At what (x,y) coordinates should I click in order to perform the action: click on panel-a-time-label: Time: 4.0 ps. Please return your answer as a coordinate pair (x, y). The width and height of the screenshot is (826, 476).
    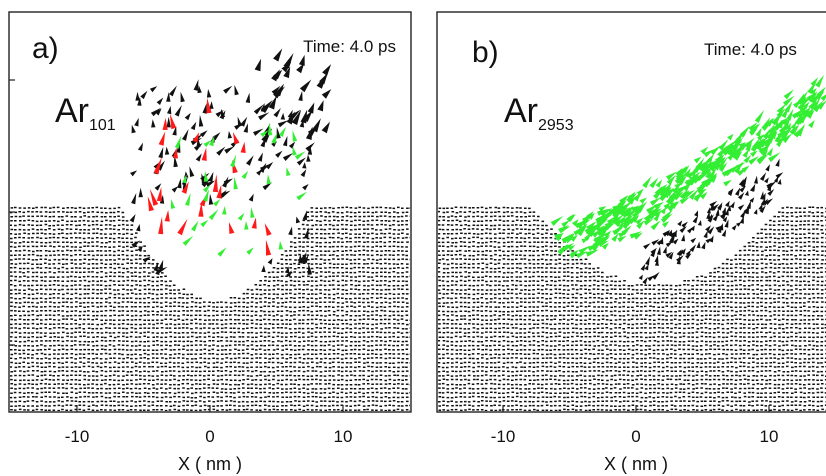
    Looking at the image, I should click on (349, 46).